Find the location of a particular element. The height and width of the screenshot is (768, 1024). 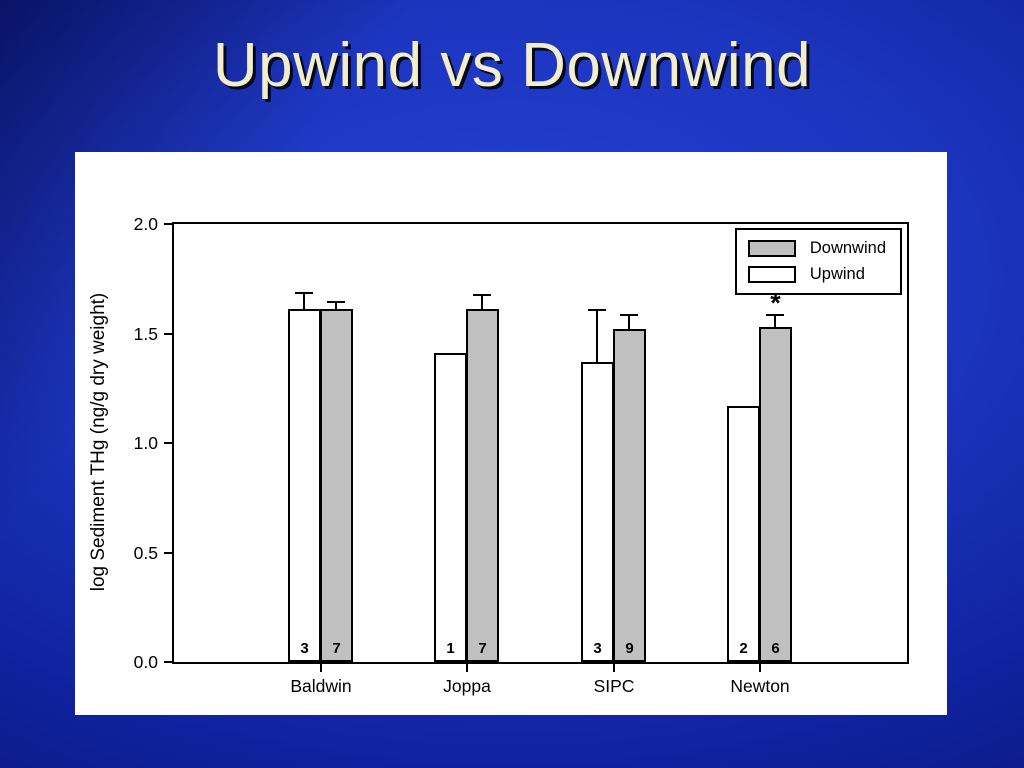

x-axis-category-label: Newton is located at coordinates (760, 686).